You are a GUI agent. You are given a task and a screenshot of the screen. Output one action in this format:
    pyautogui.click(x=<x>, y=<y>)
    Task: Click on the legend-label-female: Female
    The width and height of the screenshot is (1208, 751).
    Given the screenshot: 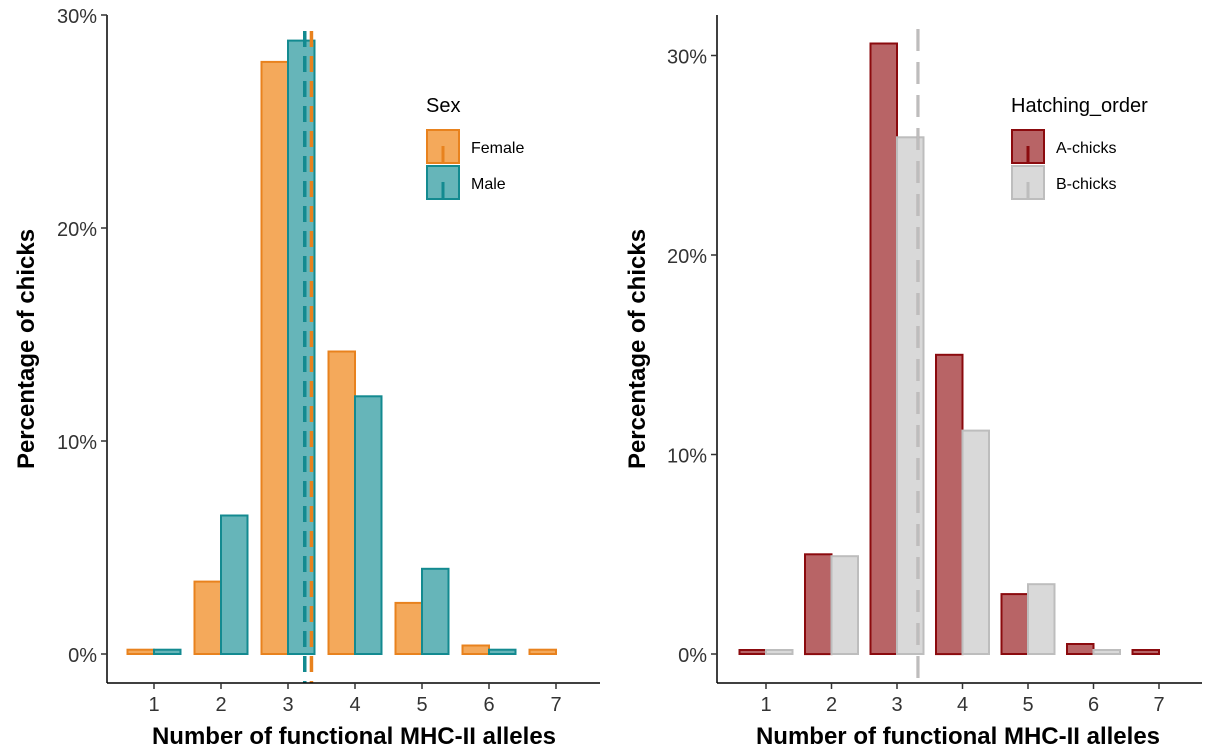 What is the action you would take?
    pyautogui.click(x=497, y=148)
    